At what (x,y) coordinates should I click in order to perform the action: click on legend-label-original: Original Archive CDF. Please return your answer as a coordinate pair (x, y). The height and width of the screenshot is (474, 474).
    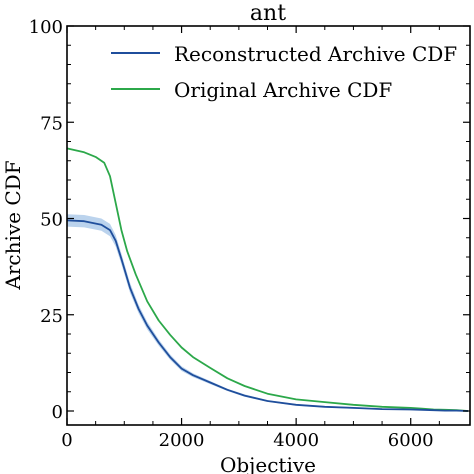
    Looking at the image, I should click on (283, 90).